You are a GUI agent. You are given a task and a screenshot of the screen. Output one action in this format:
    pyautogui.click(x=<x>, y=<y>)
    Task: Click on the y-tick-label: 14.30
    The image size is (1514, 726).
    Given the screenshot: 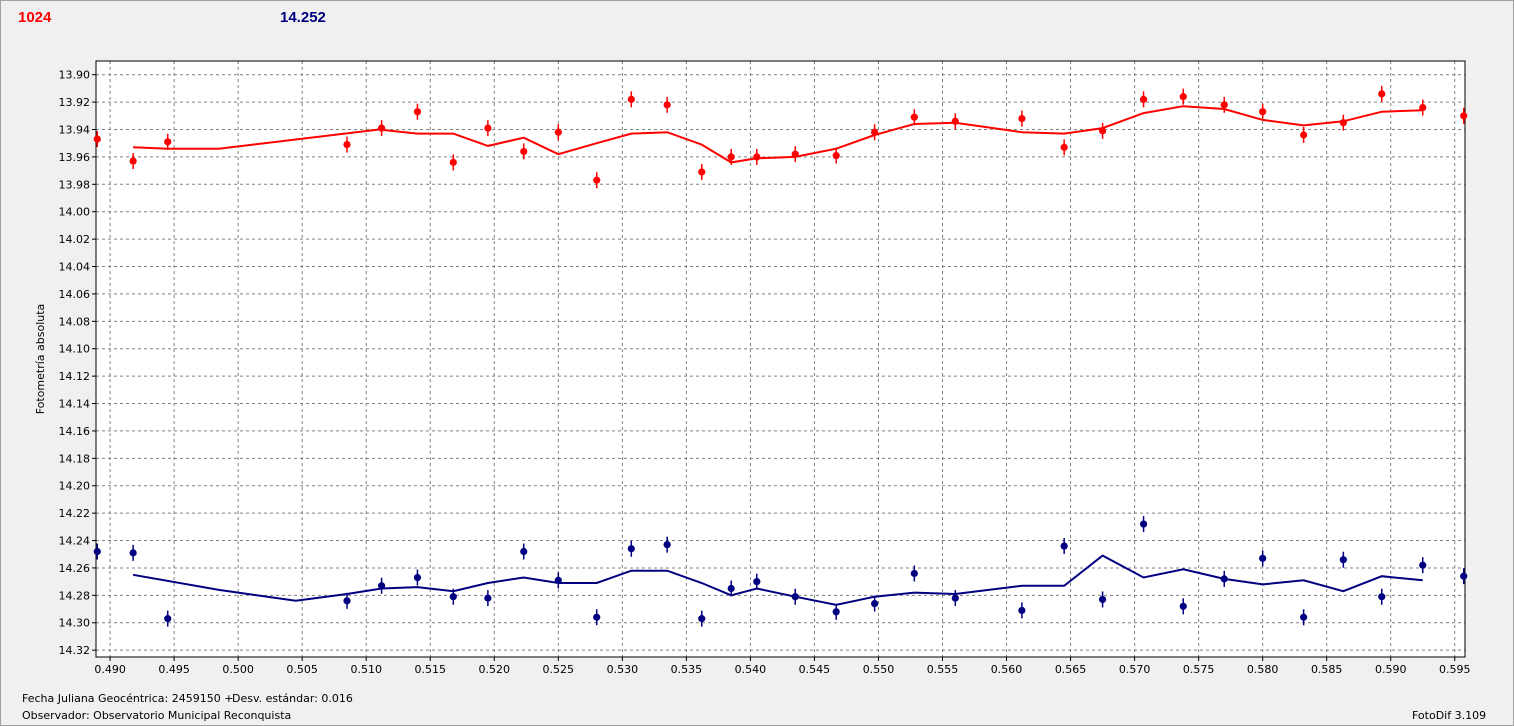 What is the action you would take?
    pyautogui.click(x=75, y=623)
    